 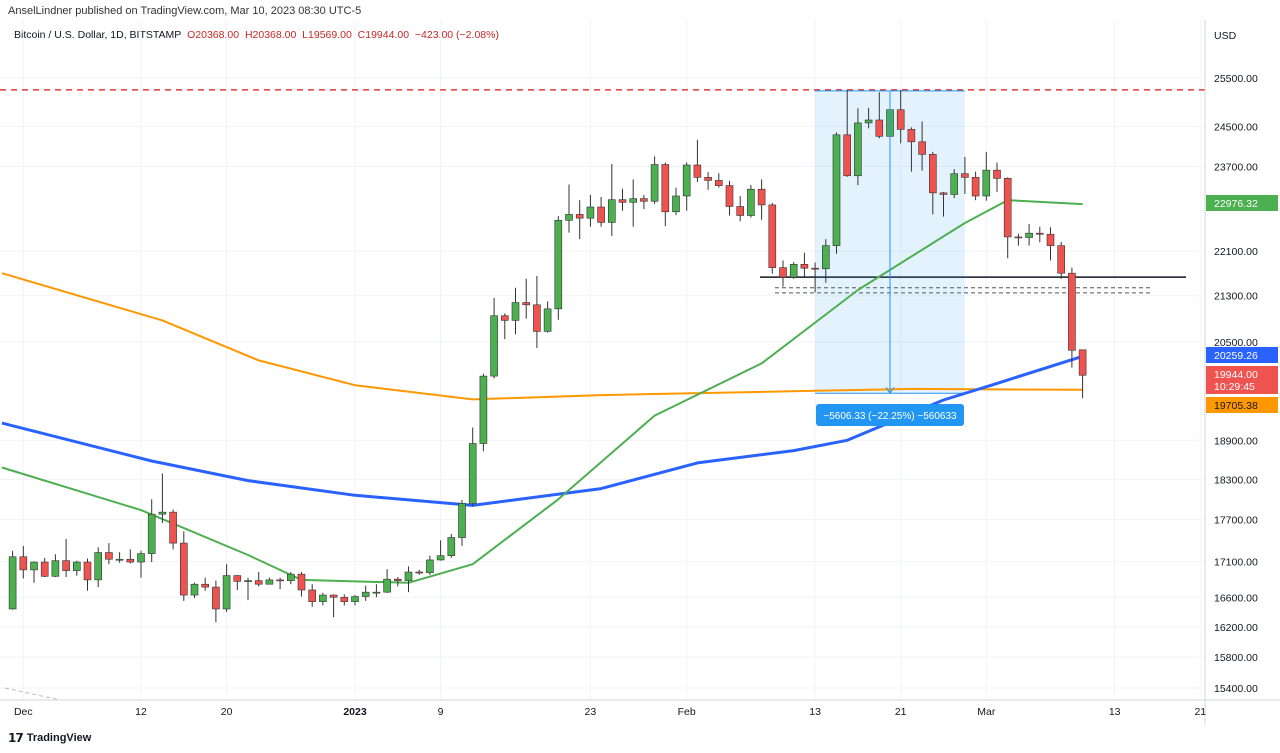 What do you see at coordinates (815, 712) in the screenshot?
I see `x-tick-label: 13` at bounding box center [815, 712].